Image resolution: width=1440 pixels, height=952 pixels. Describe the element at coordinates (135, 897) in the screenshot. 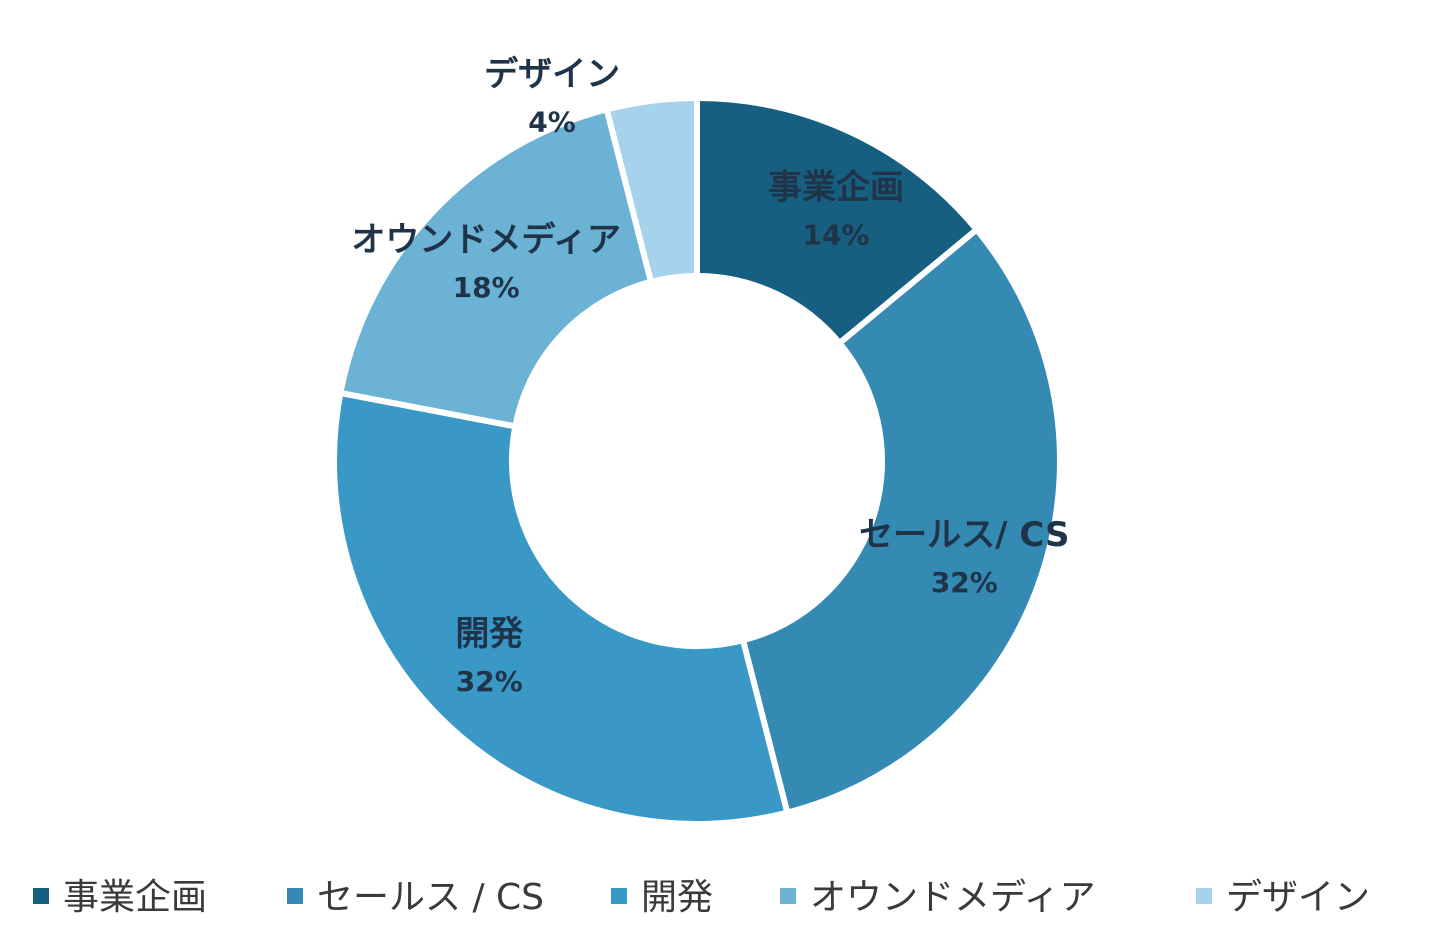

I see `legend-label-1: 事業企画` at that location.